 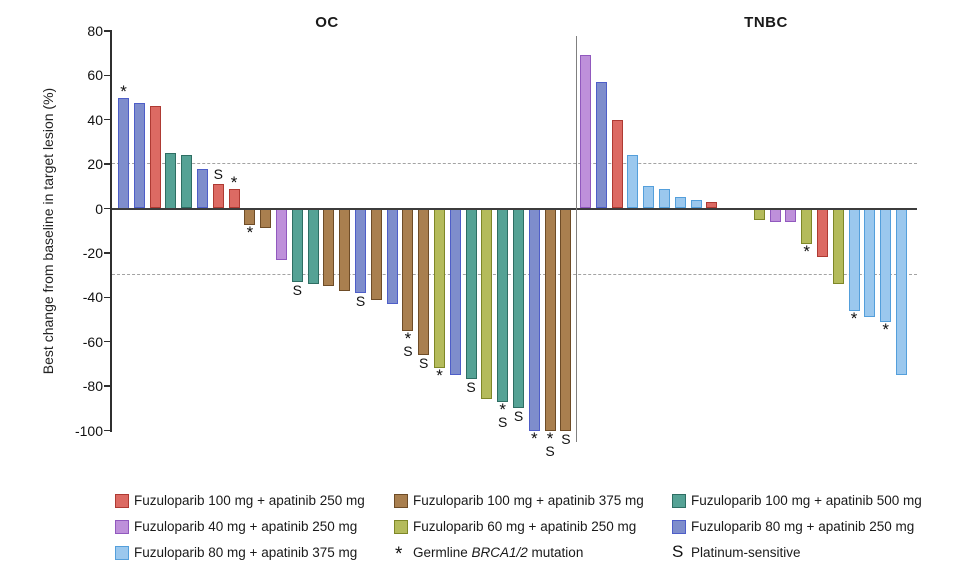 What do you see at coordinates (95, 164) in the screenshot?
I see `y-tick-label: 20` at bounding box center [95, 164].